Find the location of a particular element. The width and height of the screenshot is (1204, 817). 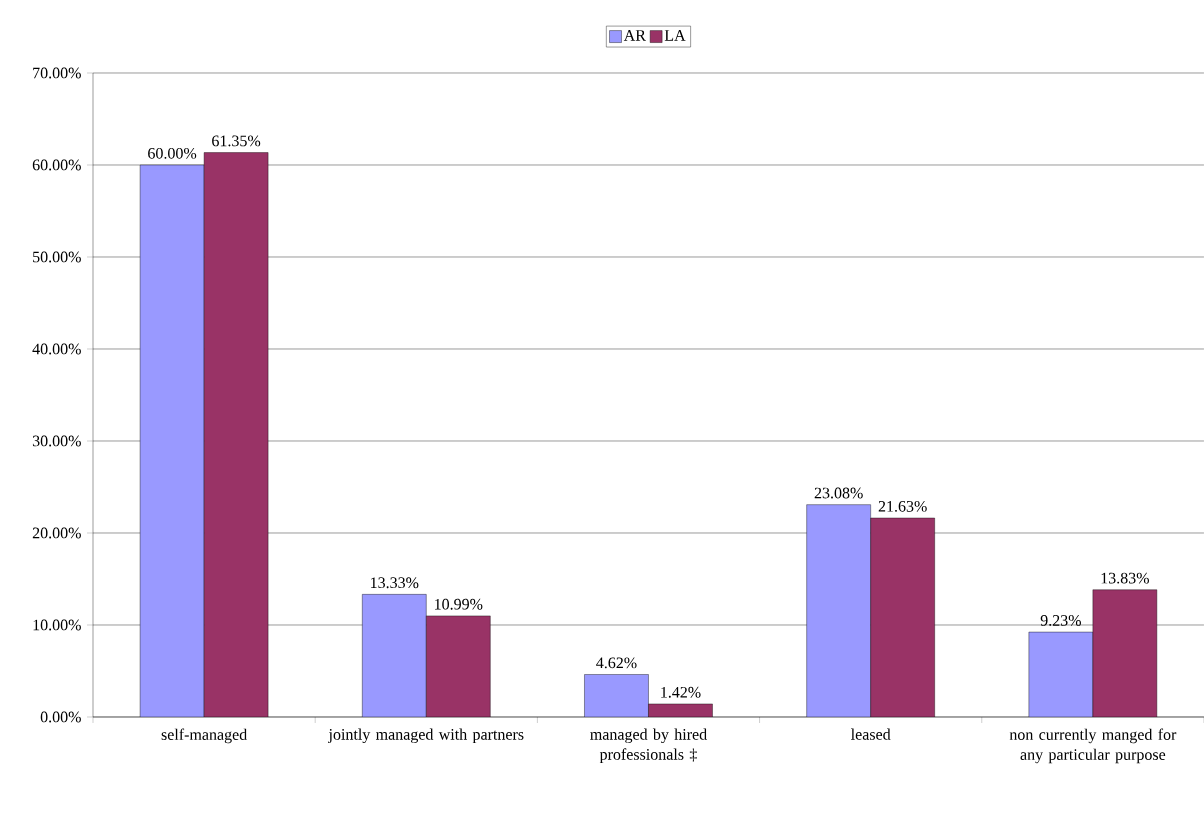

data-label: 23.08% is located at coordinates (838, 493).